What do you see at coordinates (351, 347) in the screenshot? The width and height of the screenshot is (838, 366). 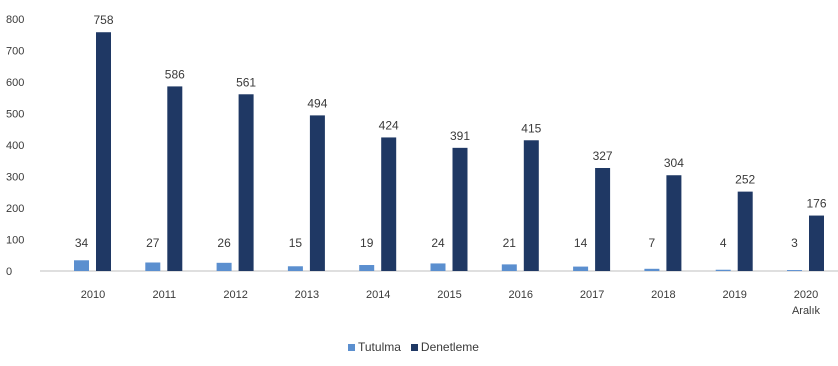 I see `legend-swatch-tutulma` at bounding box center [351, 347].